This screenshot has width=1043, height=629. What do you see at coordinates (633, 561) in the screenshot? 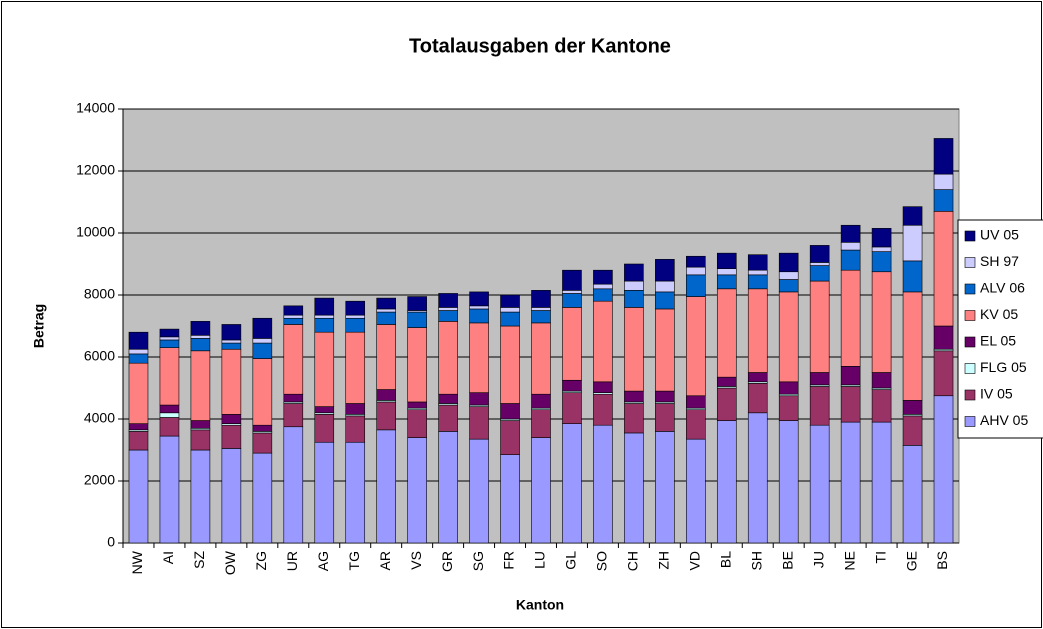
I see `x-tick-label: CH` at bounding box center [633, 561].